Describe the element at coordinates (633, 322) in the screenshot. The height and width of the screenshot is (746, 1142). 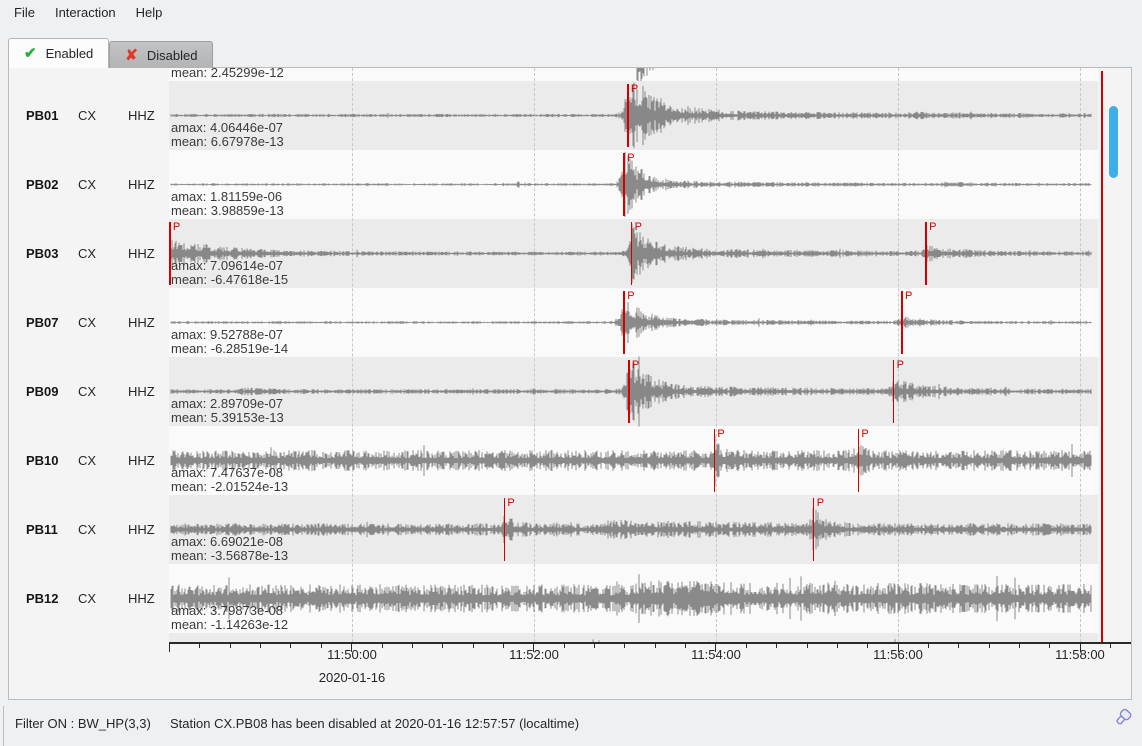
I see `waveform-trace-PB07` at that location.